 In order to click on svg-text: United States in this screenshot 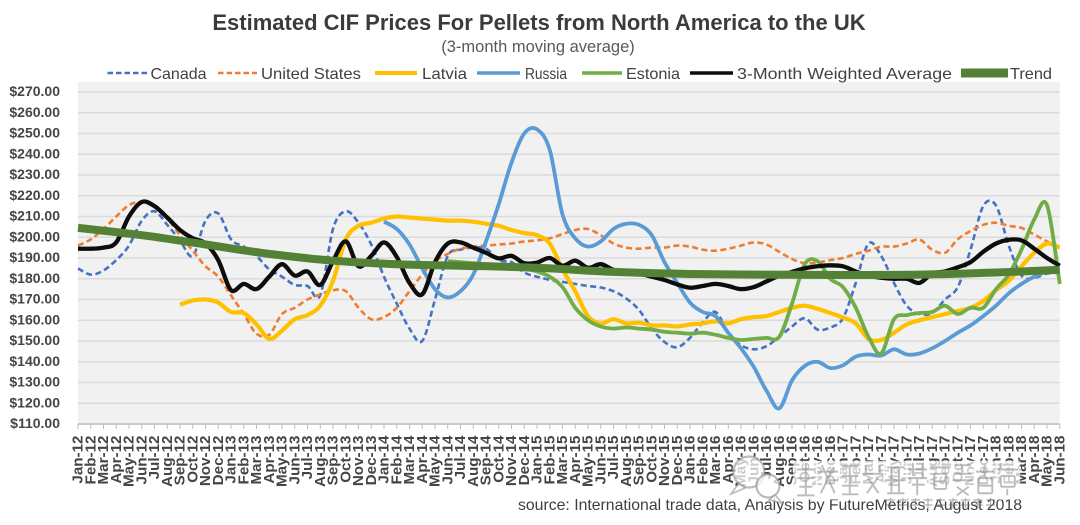, I will do `click(311, 74)`.